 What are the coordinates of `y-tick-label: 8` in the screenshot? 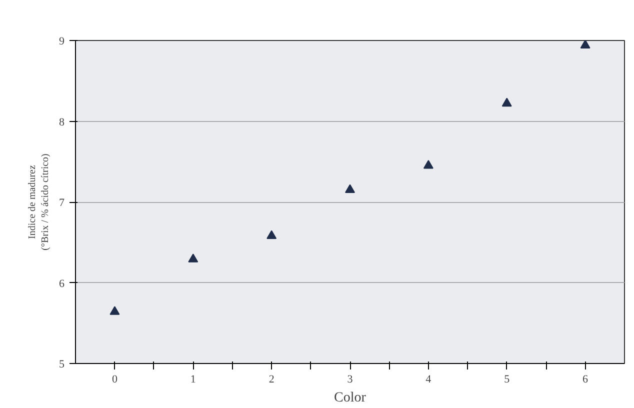 It's located at (62, 122).